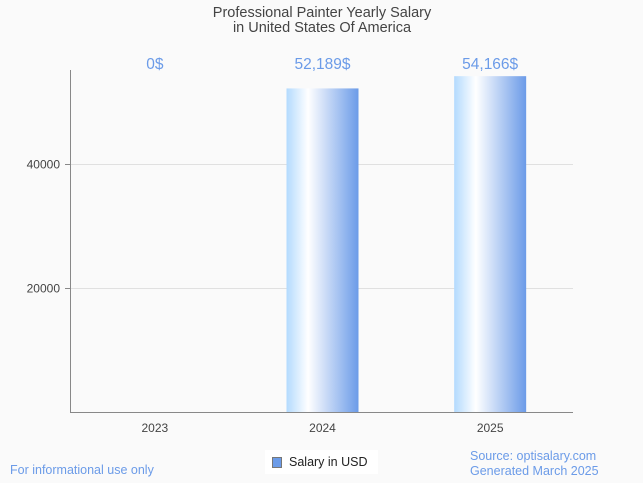  I want to click on chart-subtitle: in United States Of America, so click(322, 28).